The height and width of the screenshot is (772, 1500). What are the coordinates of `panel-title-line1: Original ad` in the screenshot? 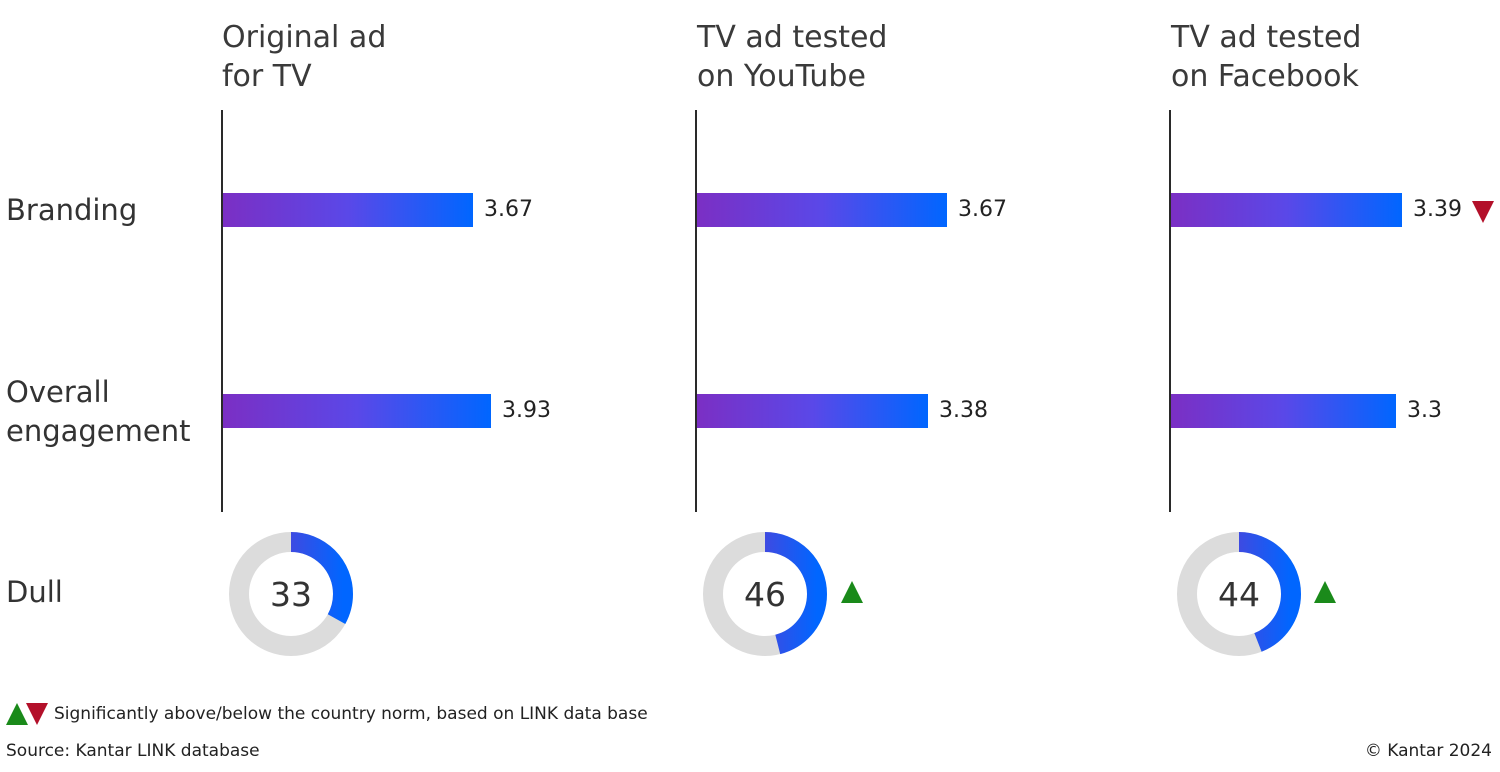 It's located at (304, 37).